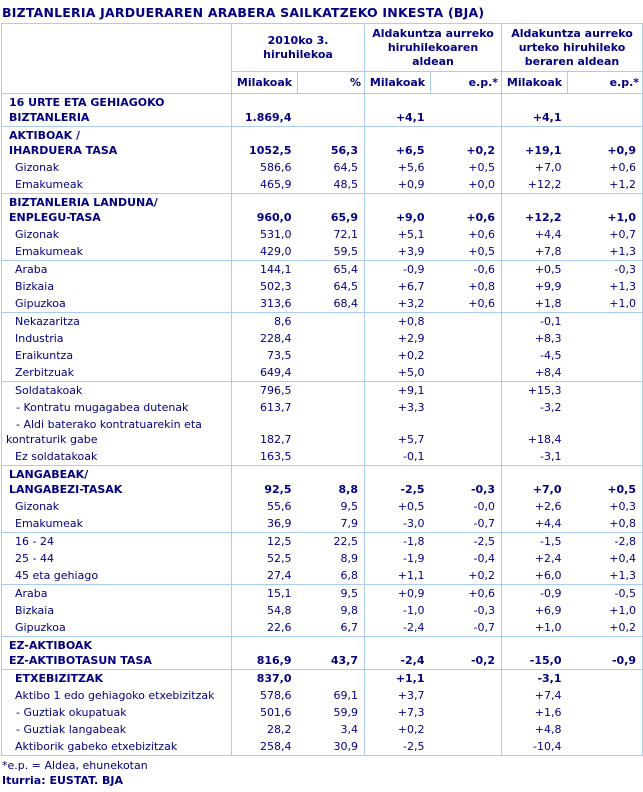 This screenshot has height=792, width=643. What do you see at coordinates (605, 653) in the screenshot?
I see `cell-value: -0,9` at bounding box center [605, 653].